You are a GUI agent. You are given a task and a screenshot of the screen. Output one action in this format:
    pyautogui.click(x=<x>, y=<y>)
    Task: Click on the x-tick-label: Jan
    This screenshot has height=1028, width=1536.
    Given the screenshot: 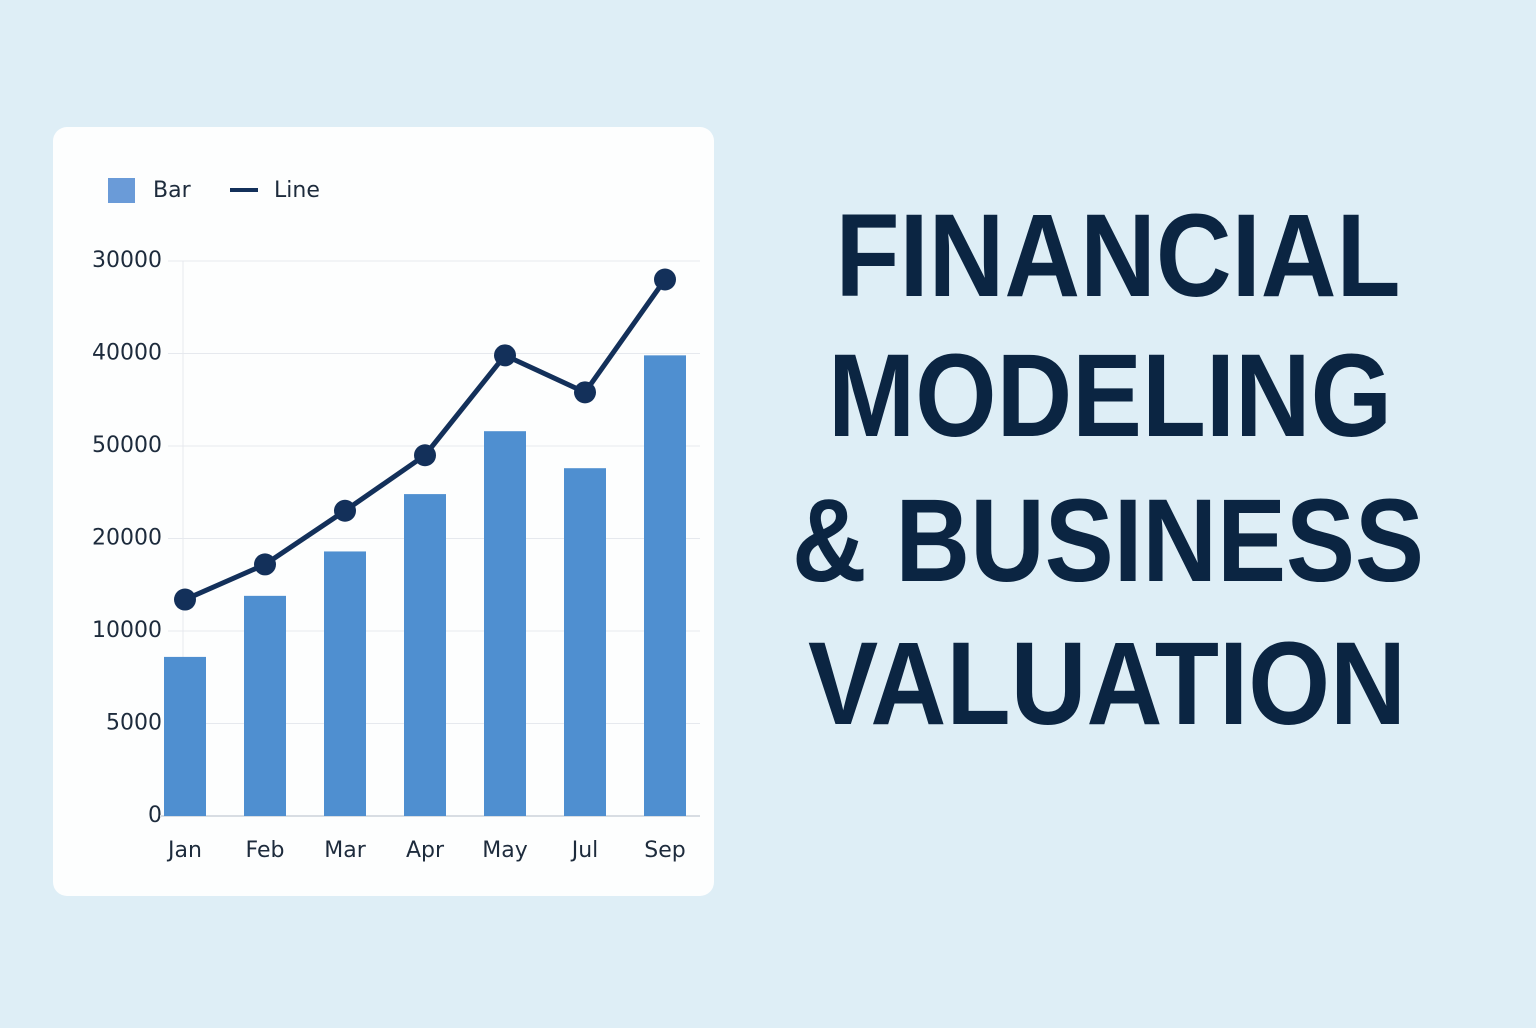 What is the action you would take?
    pyautogui.click(x=184, y=850)
    